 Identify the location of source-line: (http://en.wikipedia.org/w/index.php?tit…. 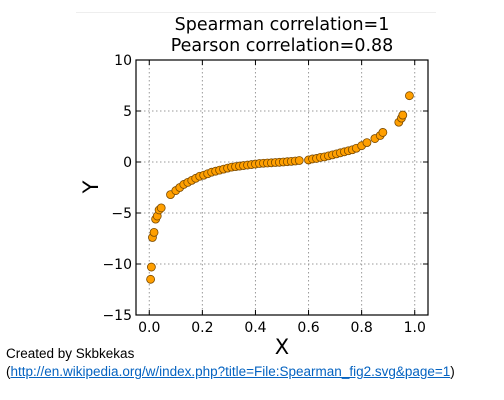
(230, 371).